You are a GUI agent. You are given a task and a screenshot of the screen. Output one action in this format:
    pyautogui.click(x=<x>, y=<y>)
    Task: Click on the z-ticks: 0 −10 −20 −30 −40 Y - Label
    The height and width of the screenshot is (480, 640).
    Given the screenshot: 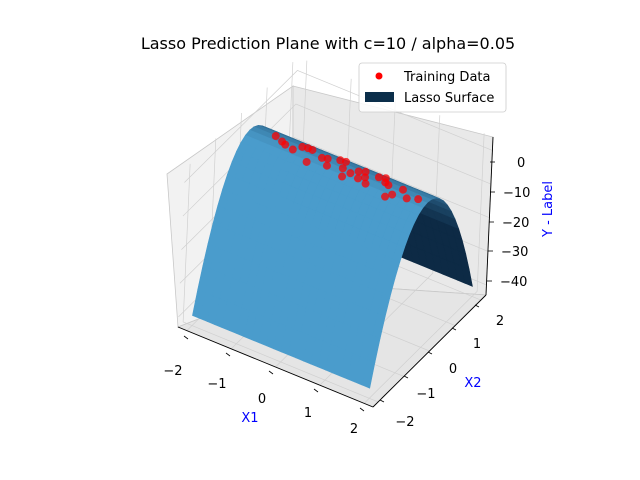 What is the action you would take?
    pyautogui.click(x=521, y=223)
    